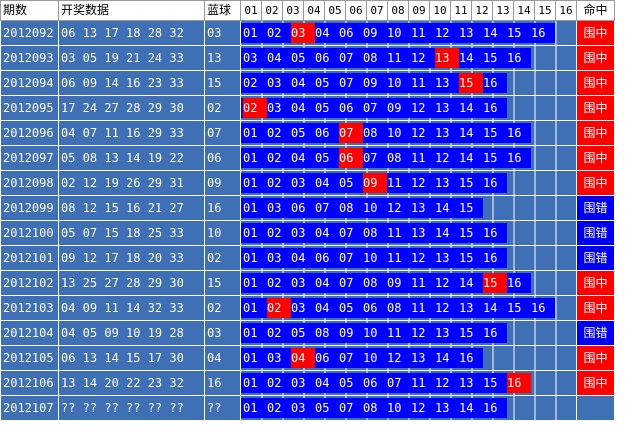 This screenshot has height=426, width=644. Describe the element at coordinates (131, 233) in the screenshot. I see `draw-data-cell: 05 07 15 18 25 33` at that location.